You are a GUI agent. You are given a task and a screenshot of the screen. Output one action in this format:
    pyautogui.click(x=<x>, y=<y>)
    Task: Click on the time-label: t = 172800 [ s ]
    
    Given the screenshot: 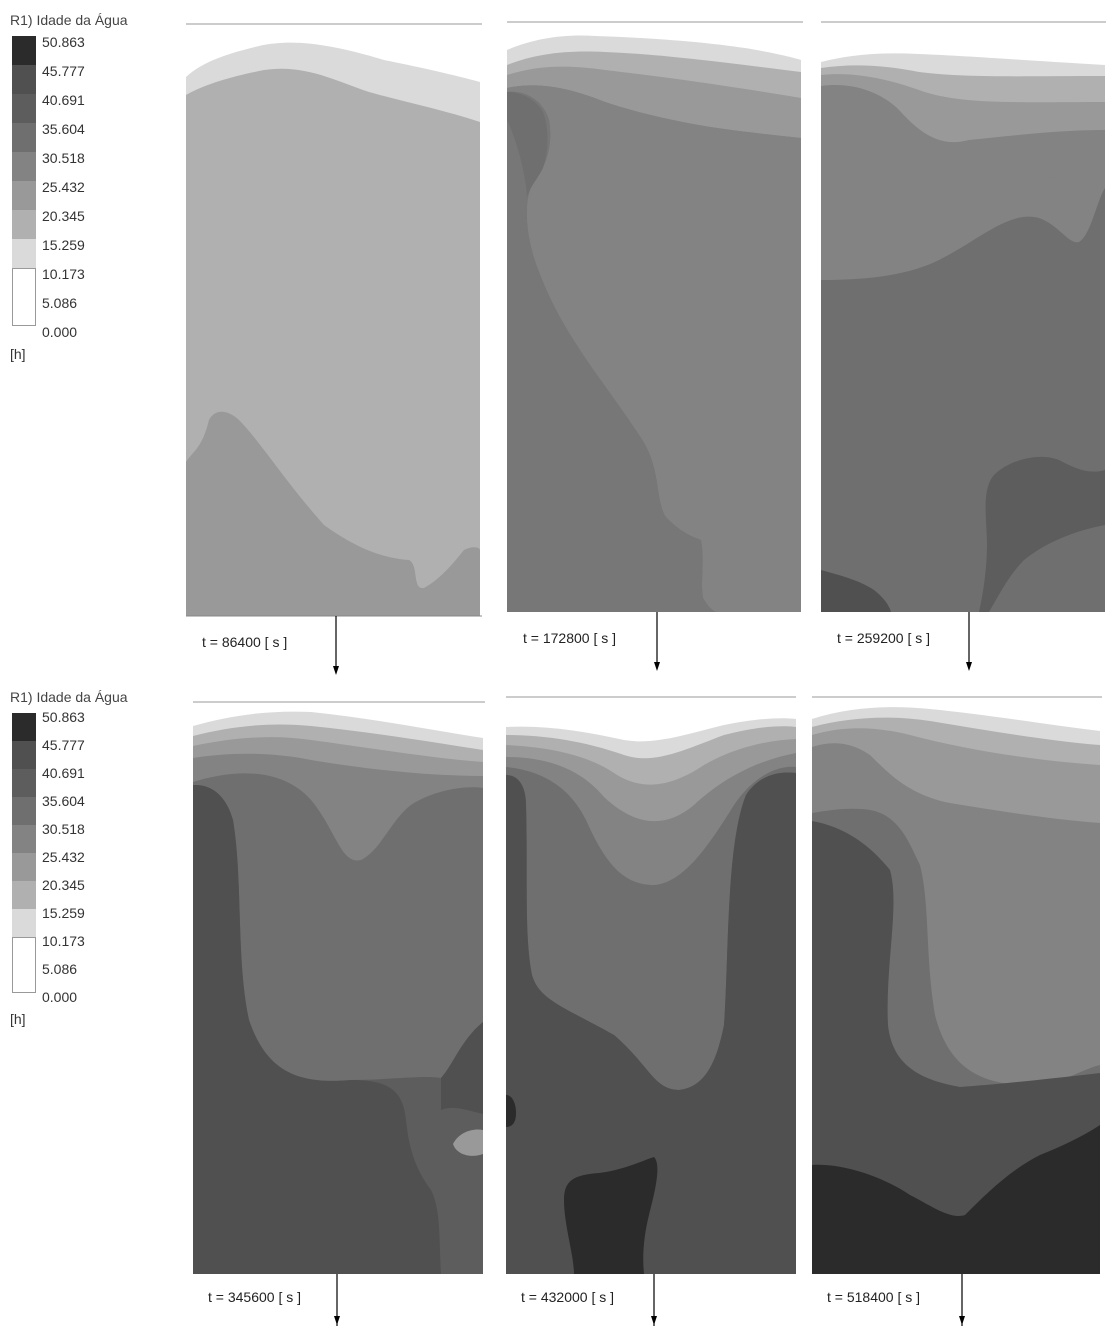 What is the action you would take?
    pyautogui.click(x=570, y=638)
    